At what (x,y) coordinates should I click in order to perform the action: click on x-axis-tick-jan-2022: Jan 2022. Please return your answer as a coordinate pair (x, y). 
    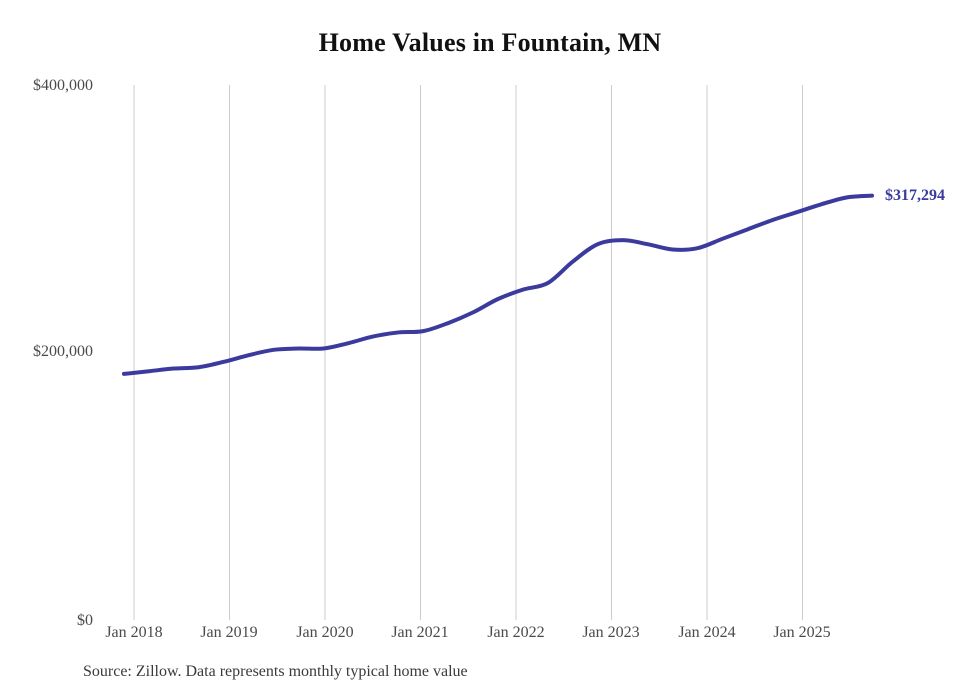
    Looking at the image, I should click on (516, 632).